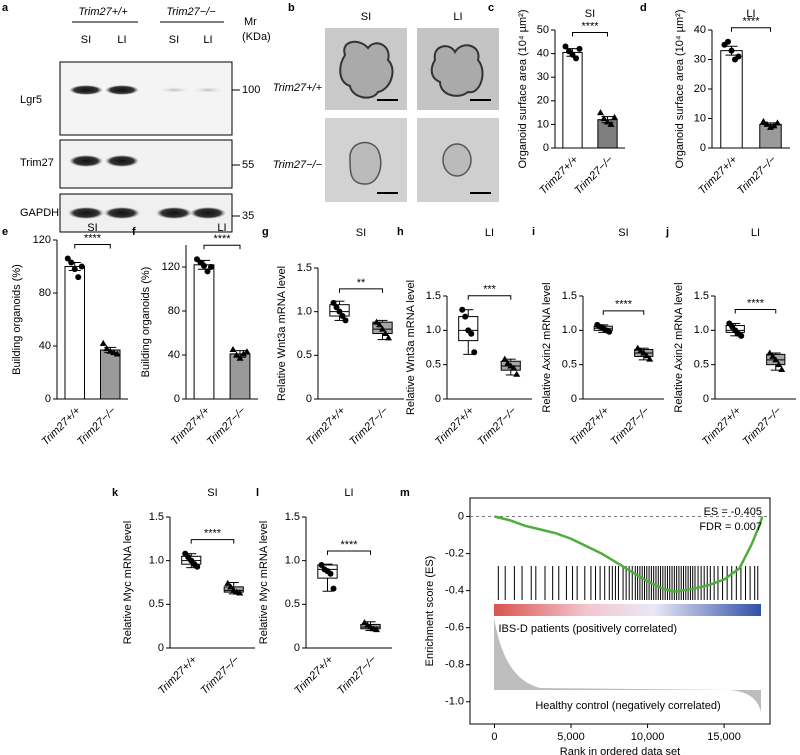  I want to click on es-curve, so click(629, 554).